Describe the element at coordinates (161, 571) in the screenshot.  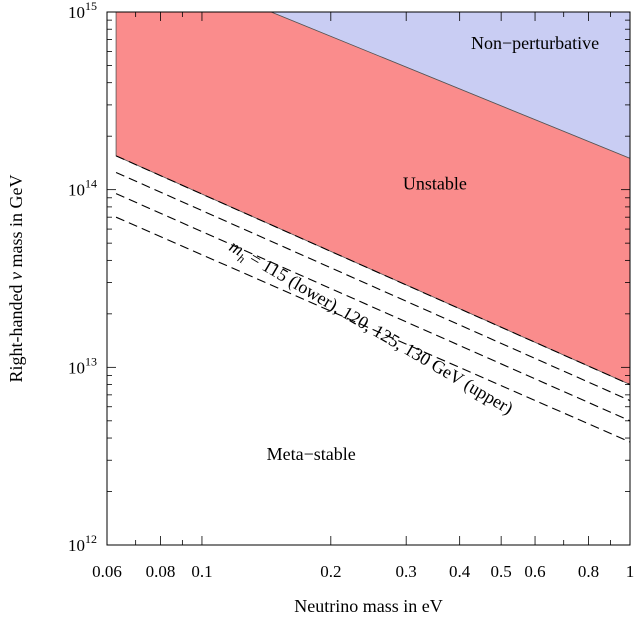
I see `x-tick-label: 0.08` at that location.